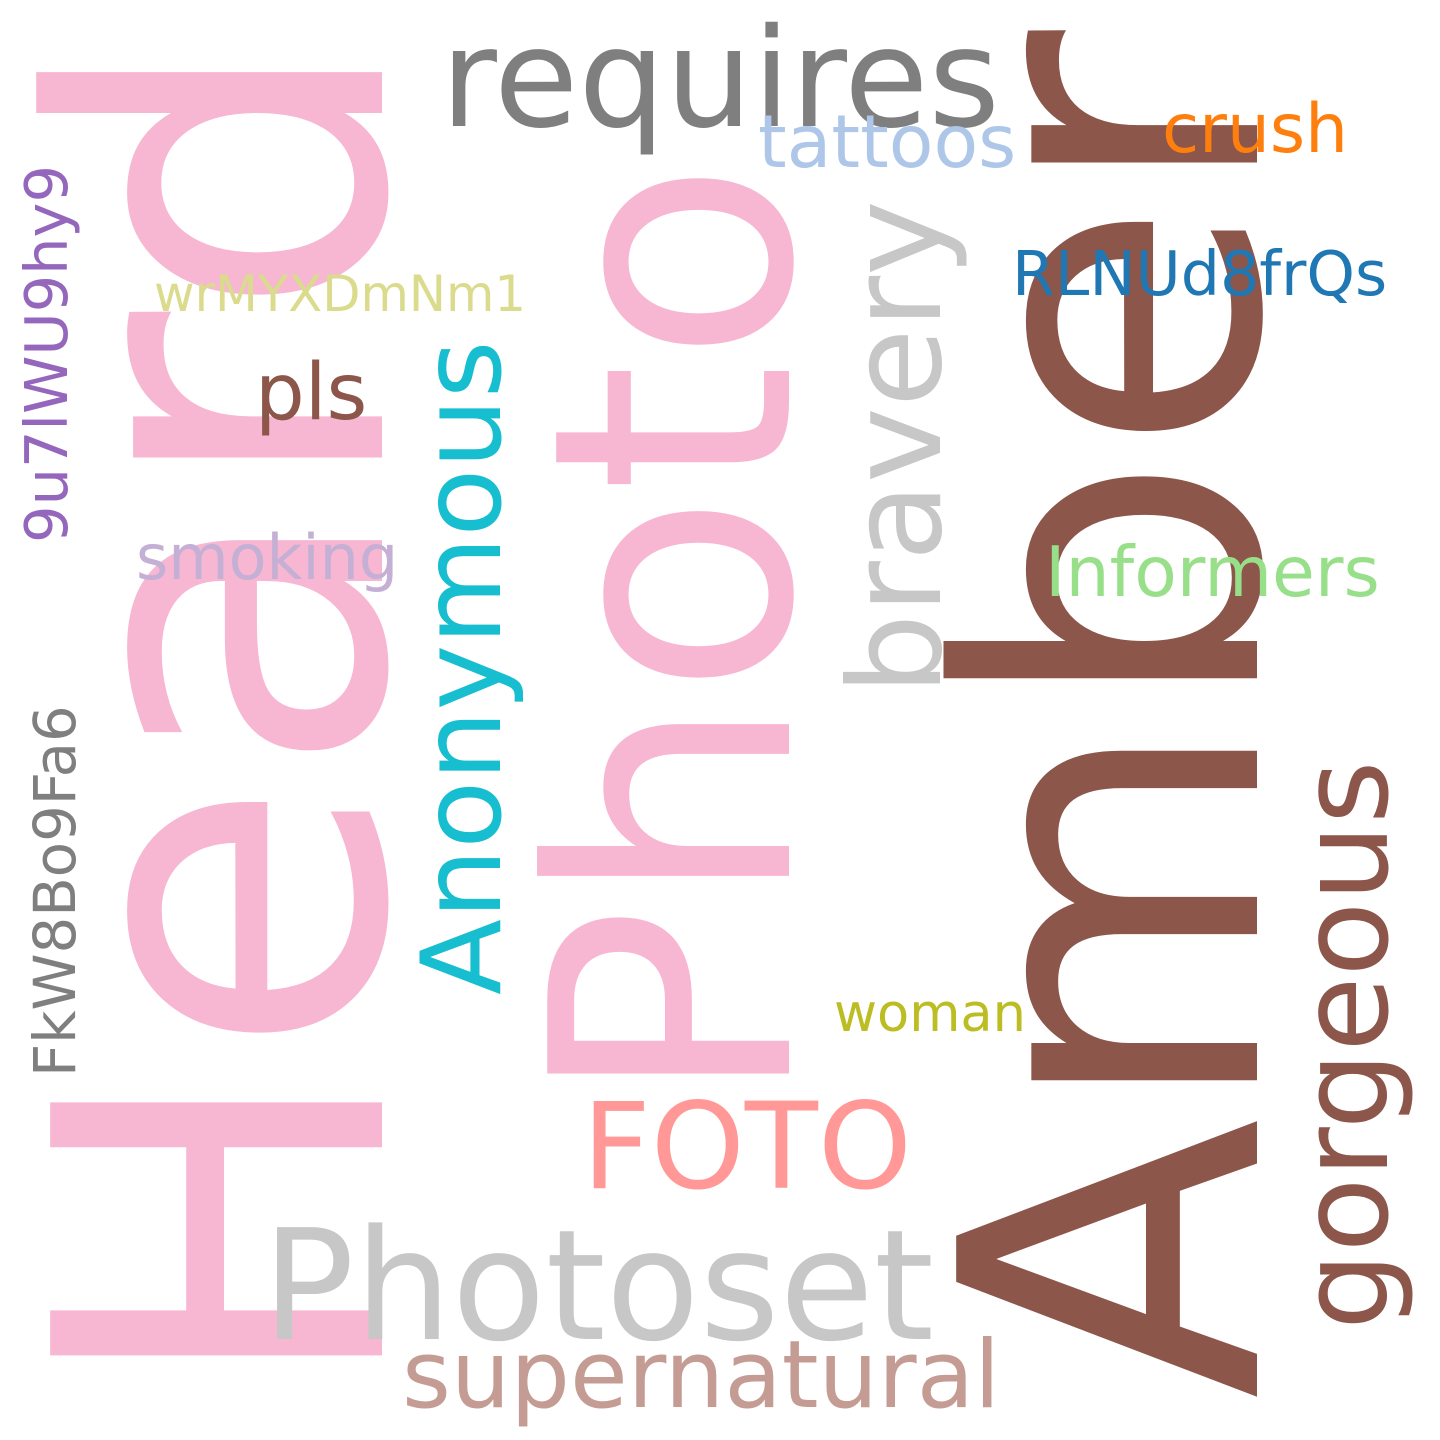 The image size is (1440, 1440). Describe the element at coordinates (46, 353) in the screenshot. I see `word-9u7lwu9hy9: 9u7lWU9hy9` at that location.